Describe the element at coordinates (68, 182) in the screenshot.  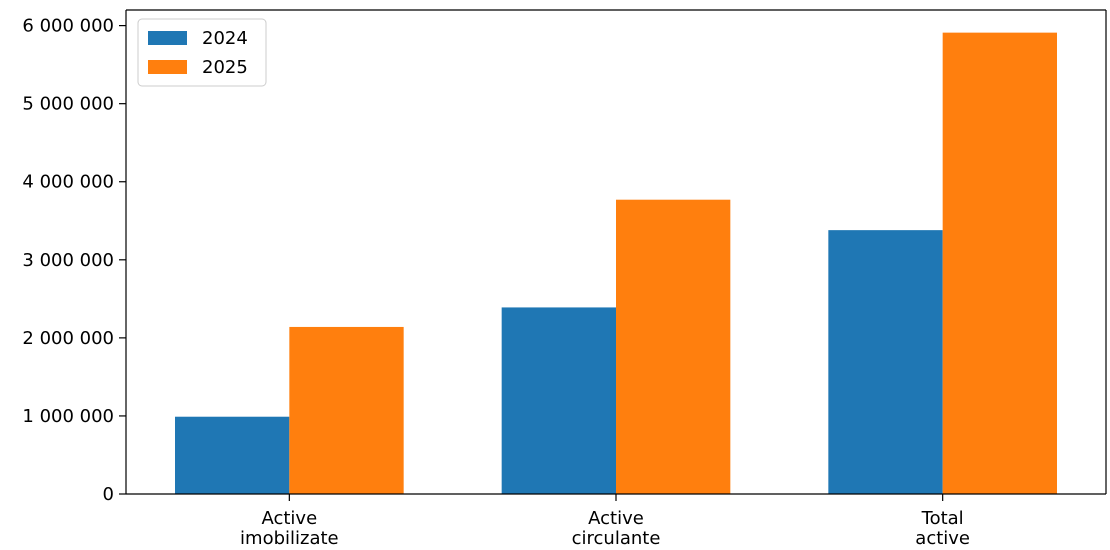
I see `y-tick-label: 4 000 000` at that location.